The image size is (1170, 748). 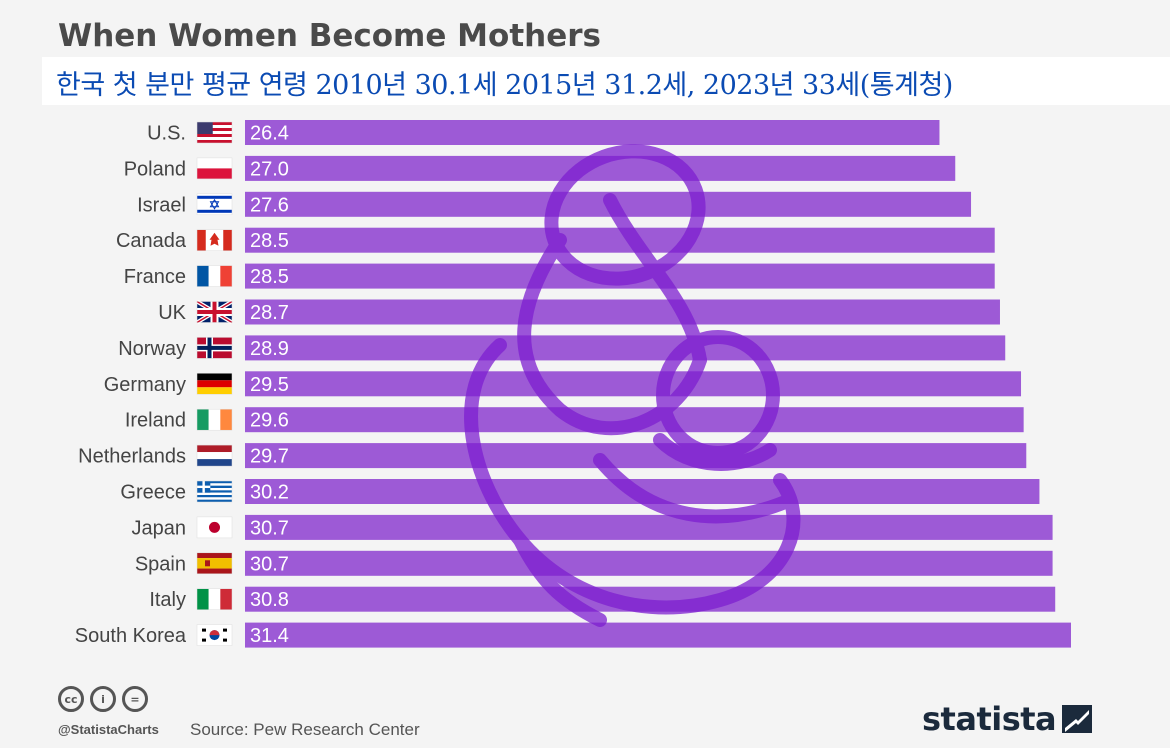 I want to click on value-label: 29.7, so click(x=269, y=457).